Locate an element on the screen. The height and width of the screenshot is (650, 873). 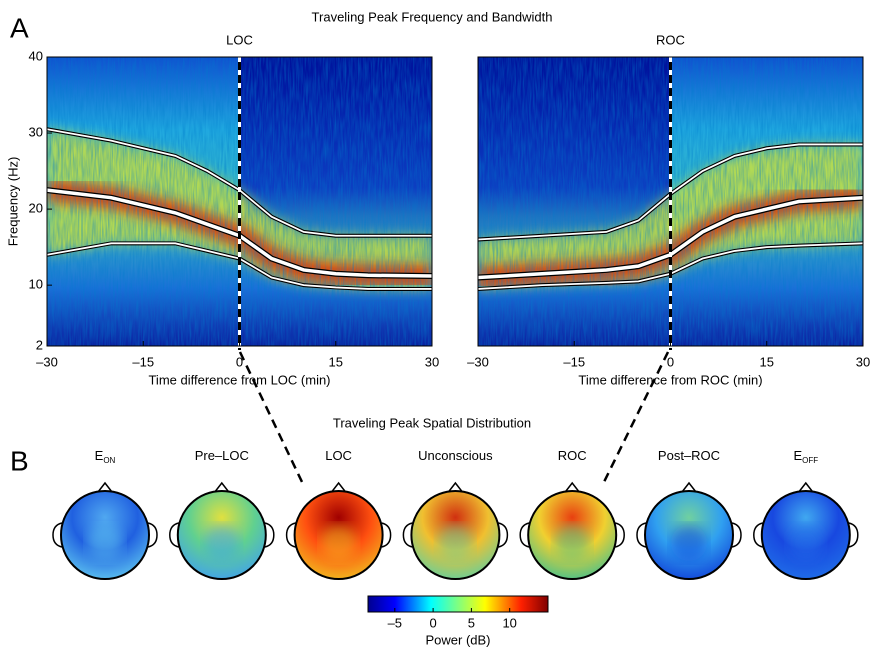
map-label: Pre–LOC is located at coordinates (222, 455).